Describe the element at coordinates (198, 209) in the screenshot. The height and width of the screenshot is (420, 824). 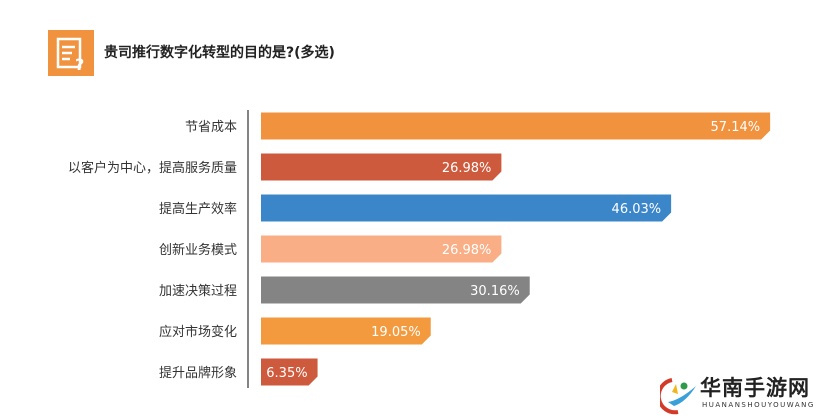
I see `category-label: 提高生产效率` at that location.